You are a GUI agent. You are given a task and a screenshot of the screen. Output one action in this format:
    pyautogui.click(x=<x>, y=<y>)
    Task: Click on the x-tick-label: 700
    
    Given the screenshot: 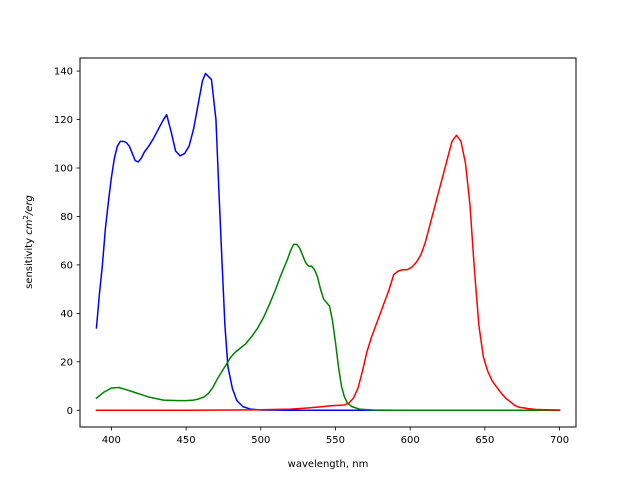 What is the action you would take?
    pyautogui.click(x=559, y=440)
    